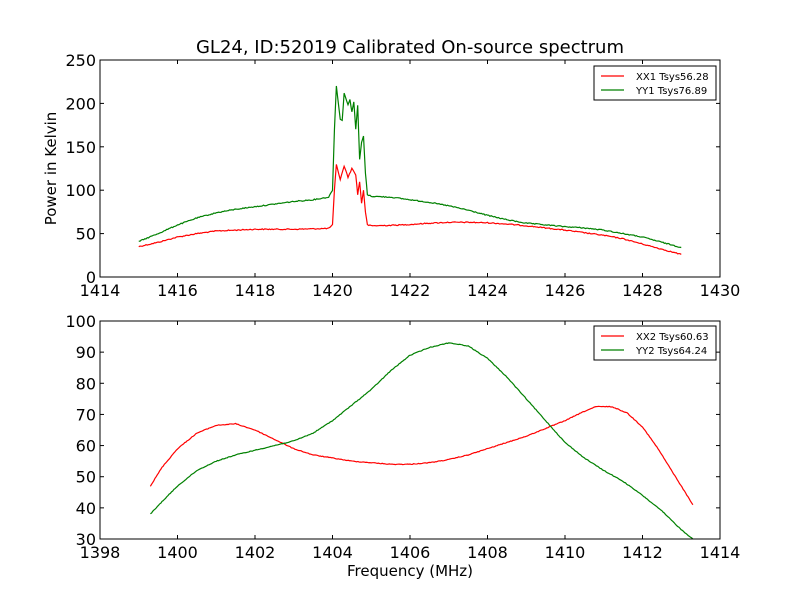  I want to click on x-tick-label: 1430, so click(720, 290).